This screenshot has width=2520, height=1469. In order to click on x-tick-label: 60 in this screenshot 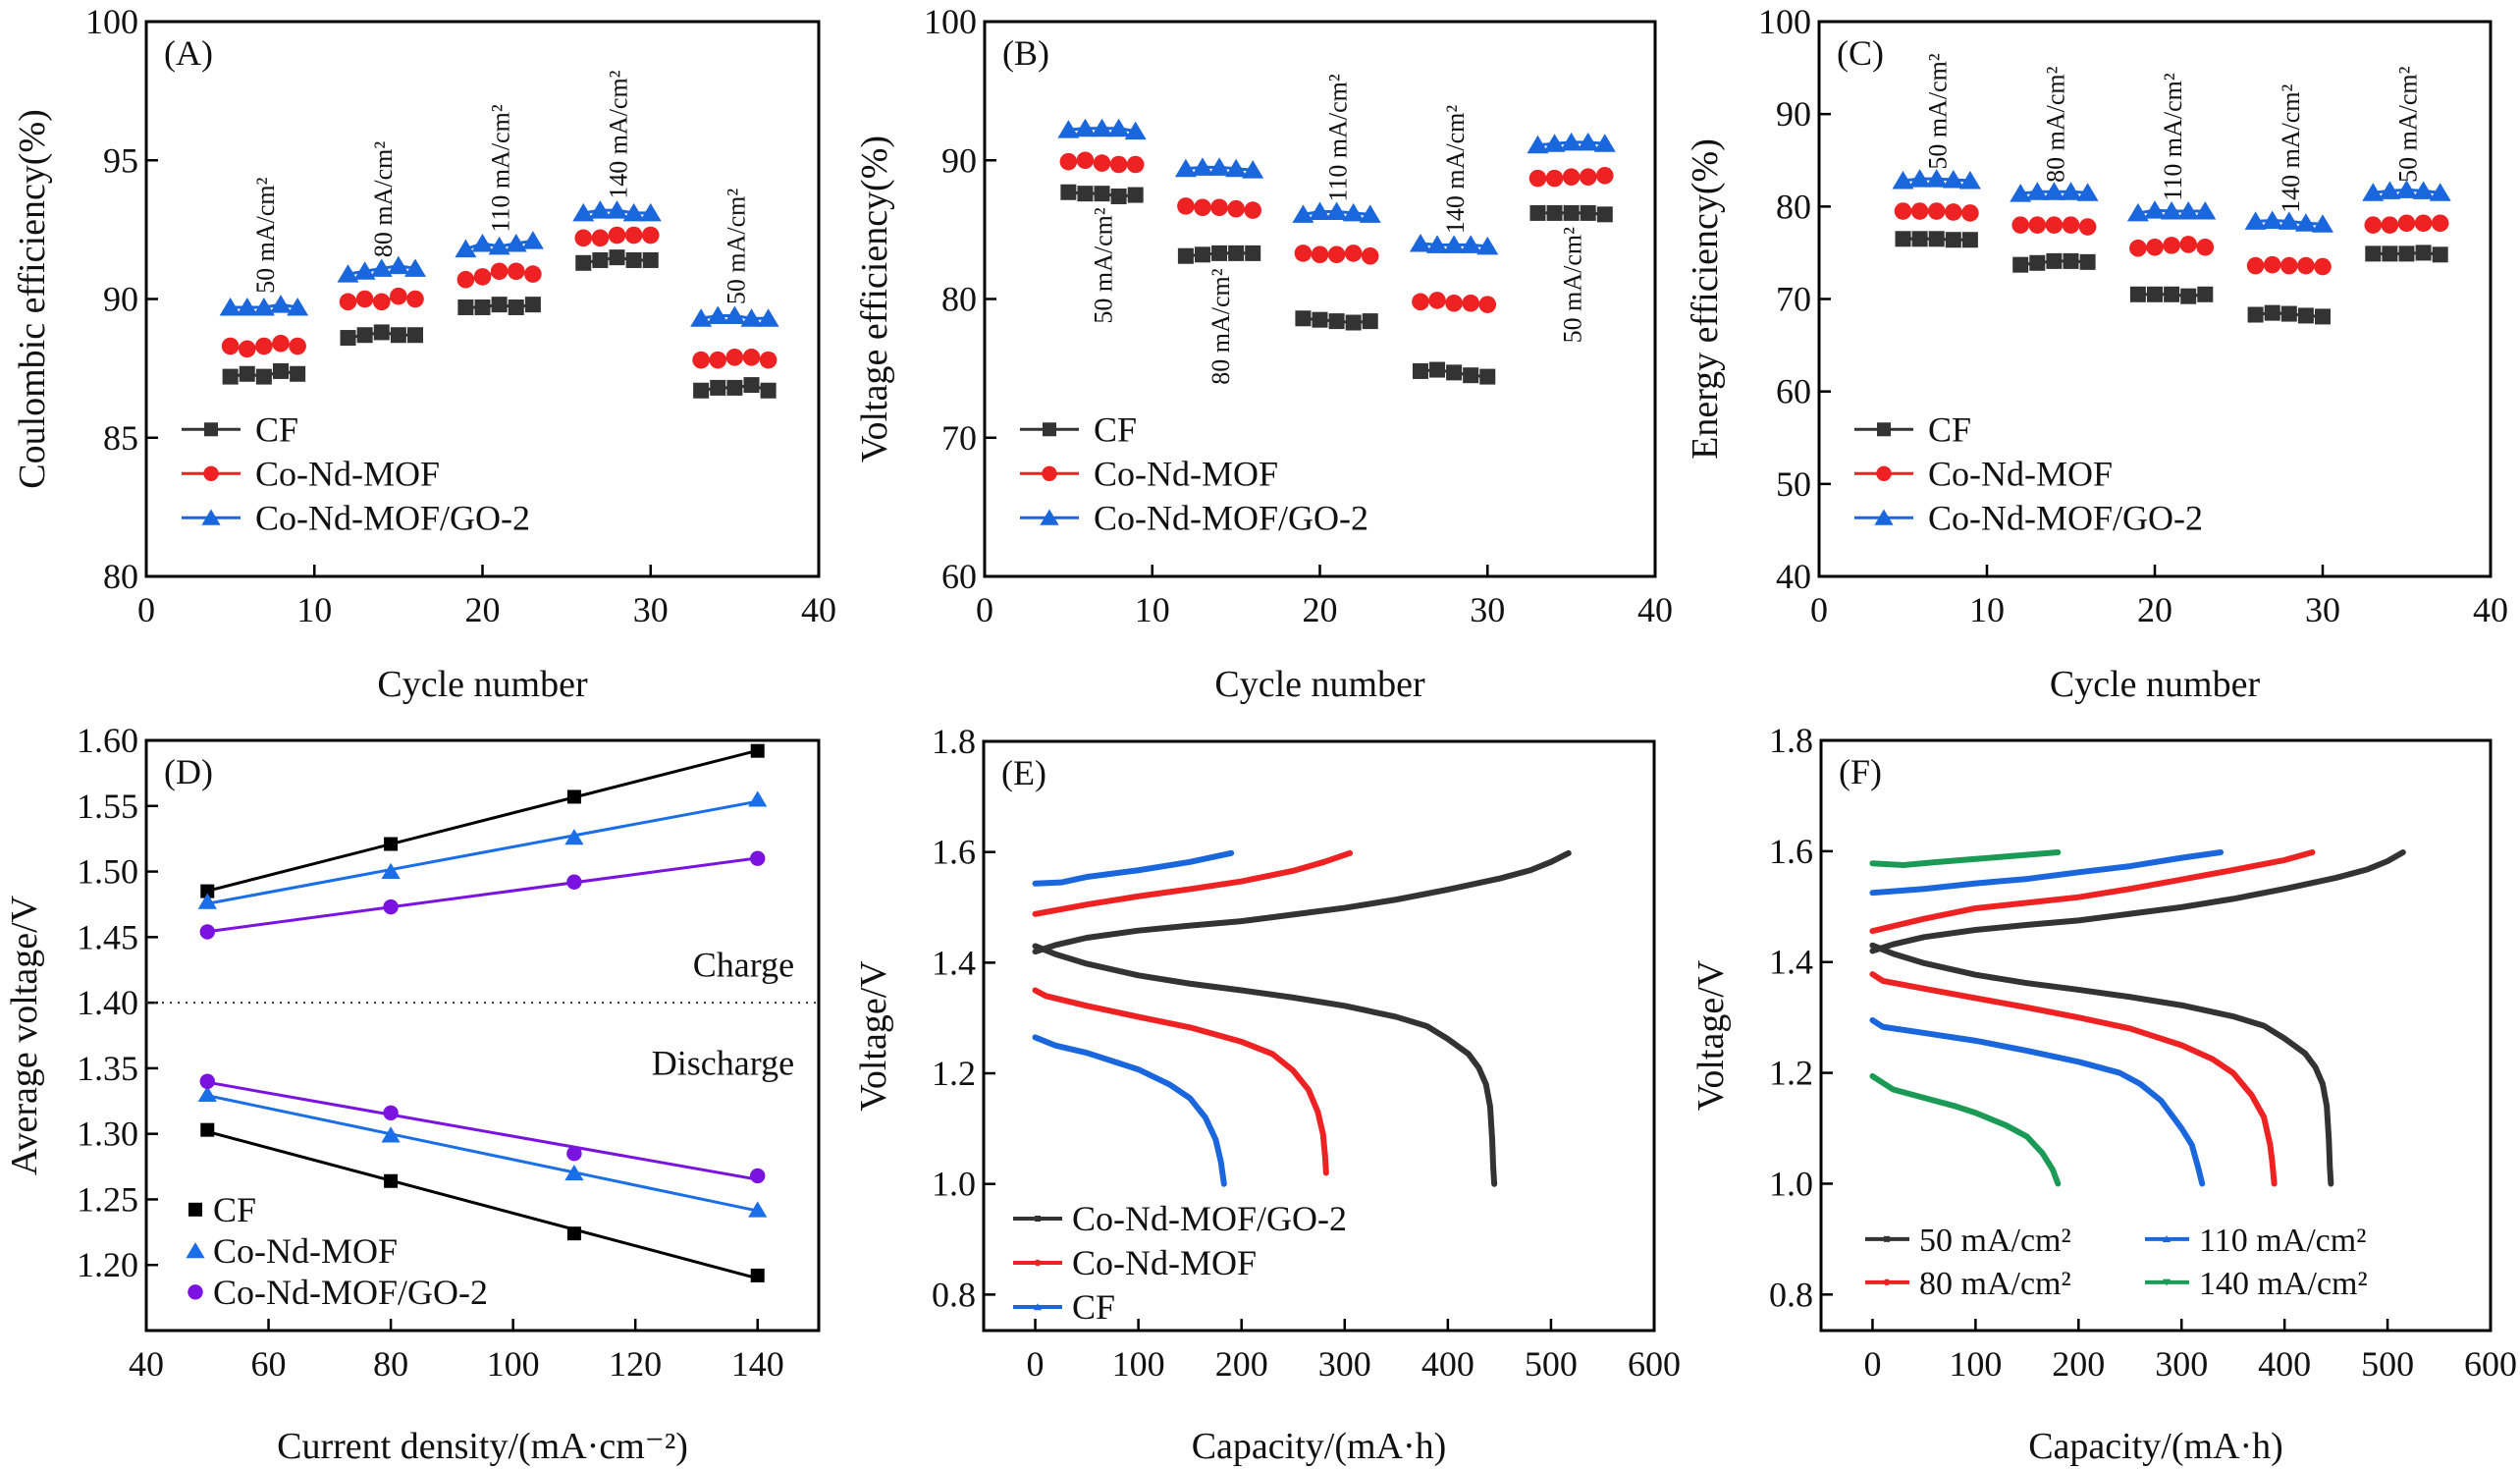, I will do `click(269, 1364)`.